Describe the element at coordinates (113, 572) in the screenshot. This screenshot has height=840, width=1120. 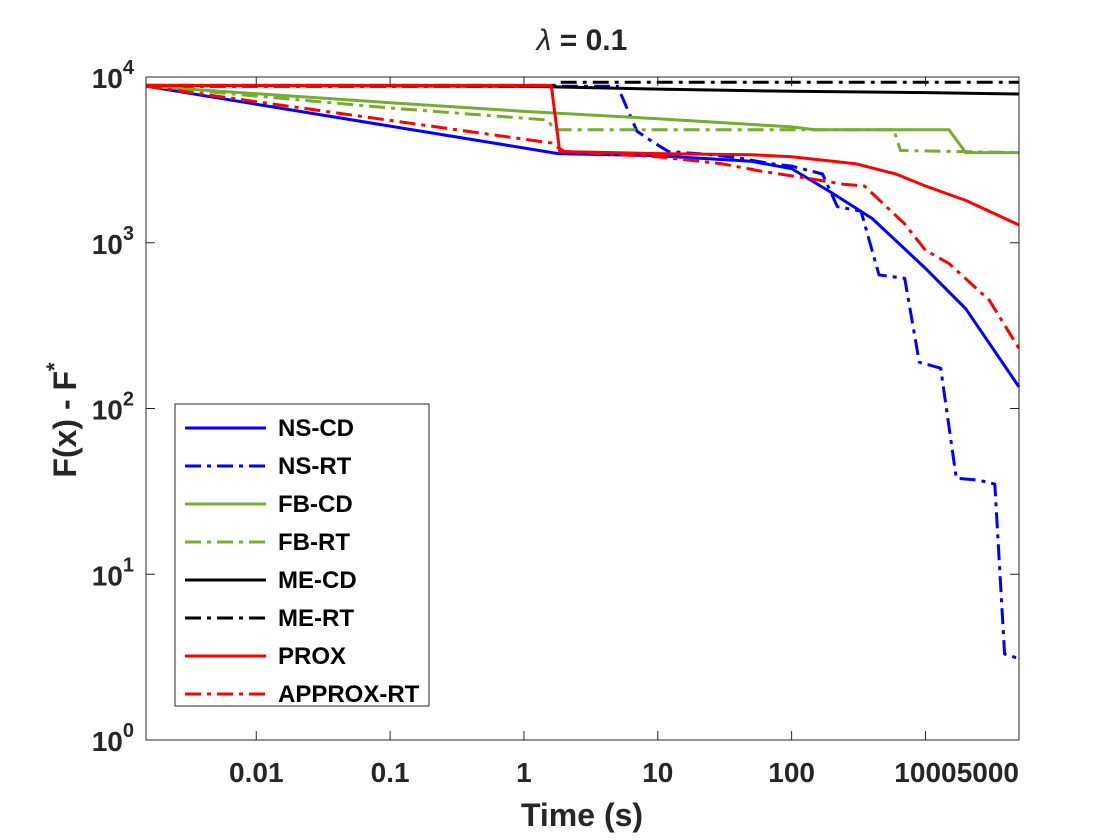
I see `y-tick-label: 10¹` at that location.